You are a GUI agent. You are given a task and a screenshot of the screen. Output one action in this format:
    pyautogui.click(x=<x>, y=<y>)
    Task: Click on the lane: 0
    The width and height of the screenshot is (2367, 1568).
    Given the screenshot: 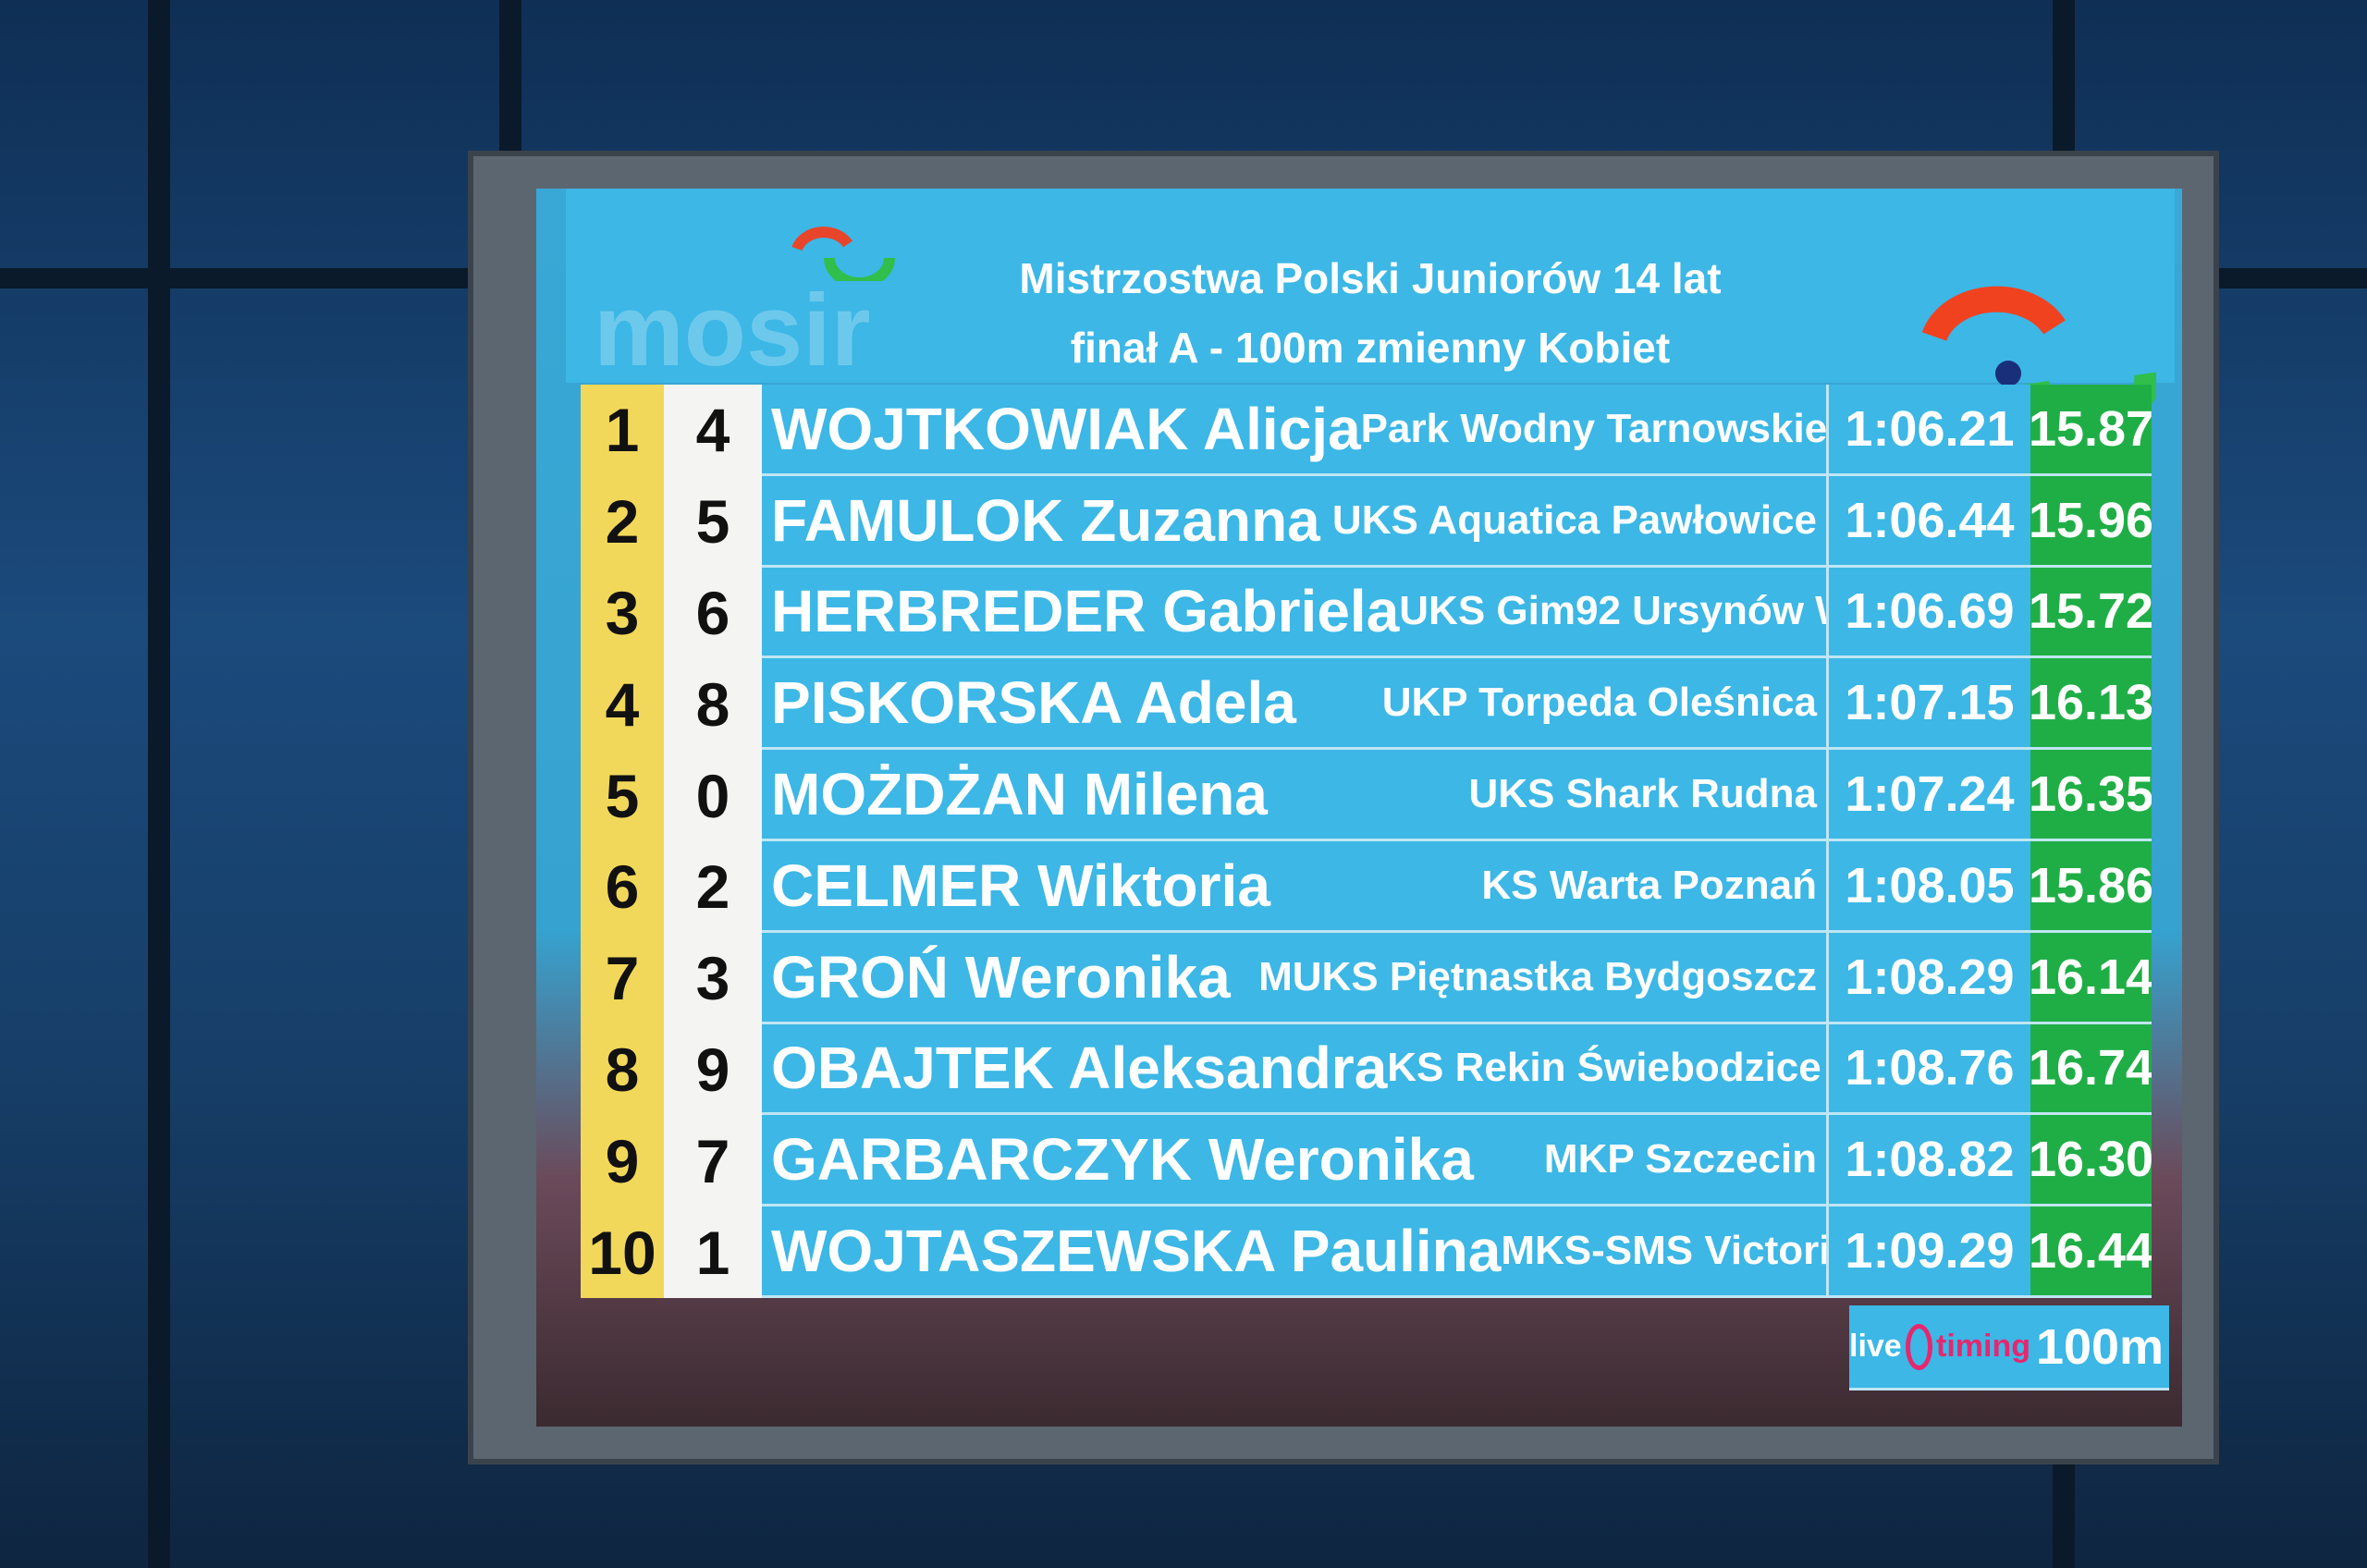 What is the action you would take?
    pyautogui.click(x=713, y=796)
    